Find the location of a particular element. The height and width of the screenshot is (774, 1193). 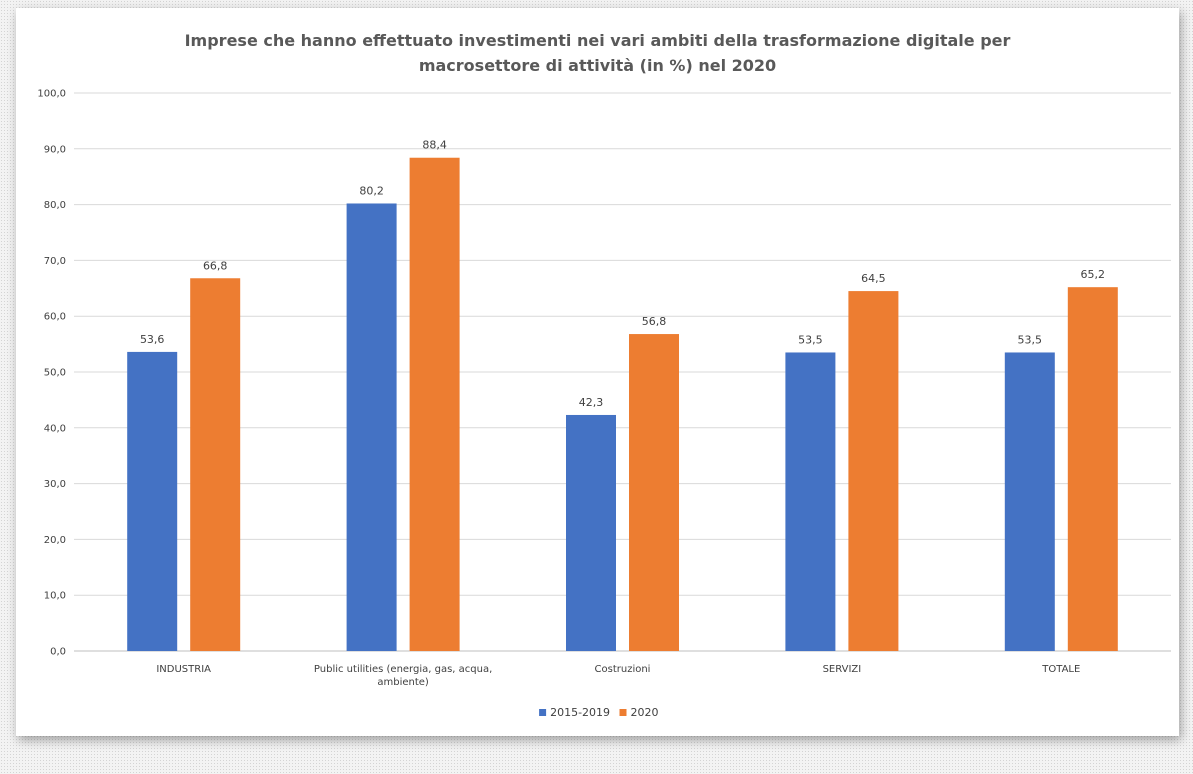

y-tick-label: 100,0 is located at coordinates (51, 94).